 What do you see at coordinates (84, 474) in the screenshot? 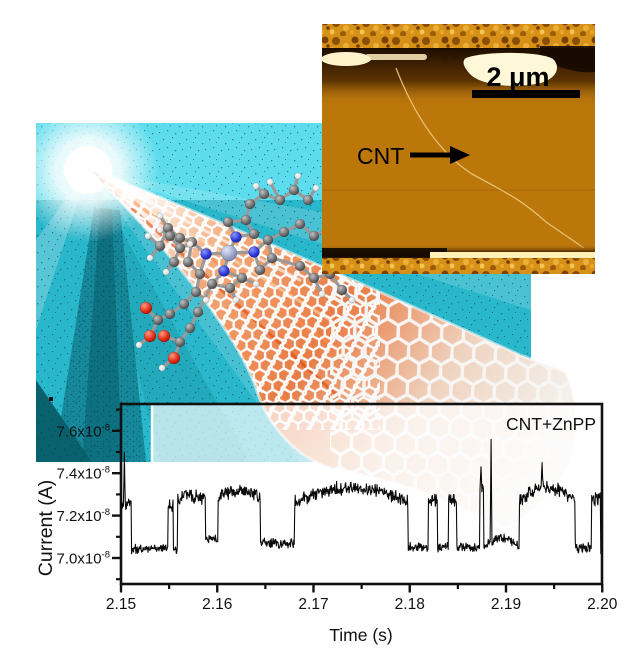
I see `y-tick-label: 7.4x10⁻⁸` at bounding box center [84, 474].